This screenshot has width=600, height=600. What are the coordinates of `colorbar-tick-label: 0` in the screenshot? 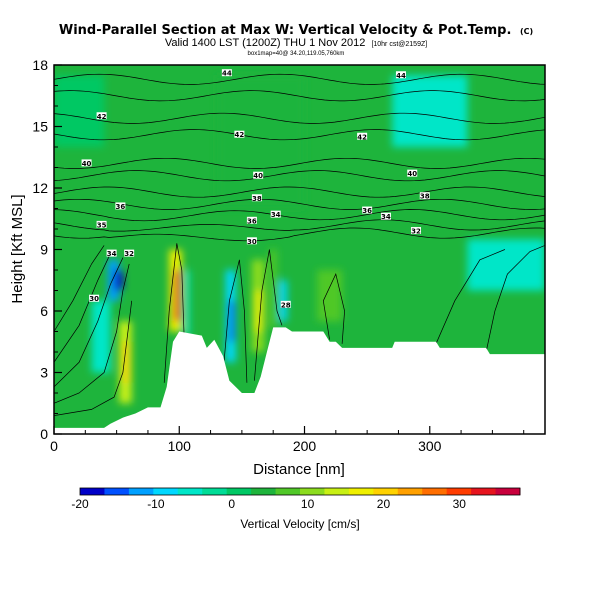 It's located at (231, 504).